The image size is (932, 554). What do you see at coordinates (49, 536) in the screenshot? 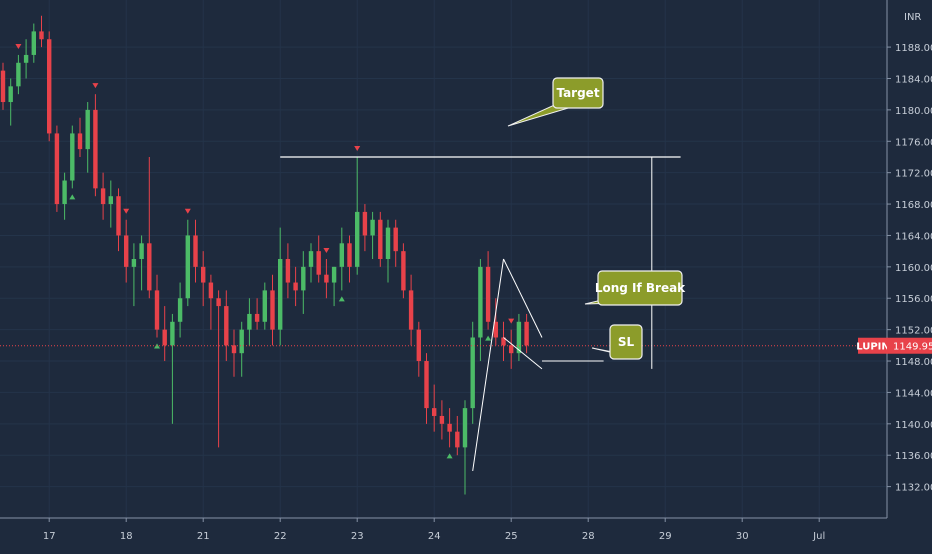
I see `x-tick-label: 17` at bounding box center [49, 536].